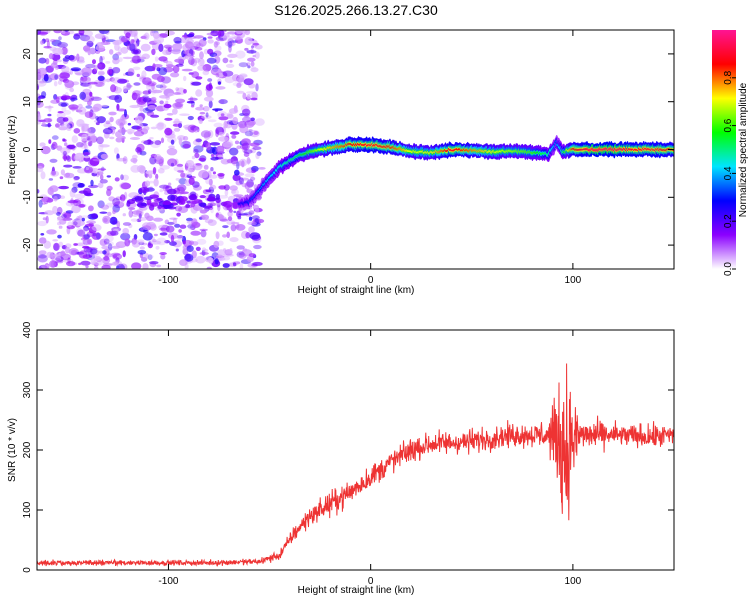 Image resolution: width=750 pixels, height=600 pixels. Describe the element at coordinates (728, 125) in the screenshot. I see `colorbar-tick-label: 0.6` at that location.